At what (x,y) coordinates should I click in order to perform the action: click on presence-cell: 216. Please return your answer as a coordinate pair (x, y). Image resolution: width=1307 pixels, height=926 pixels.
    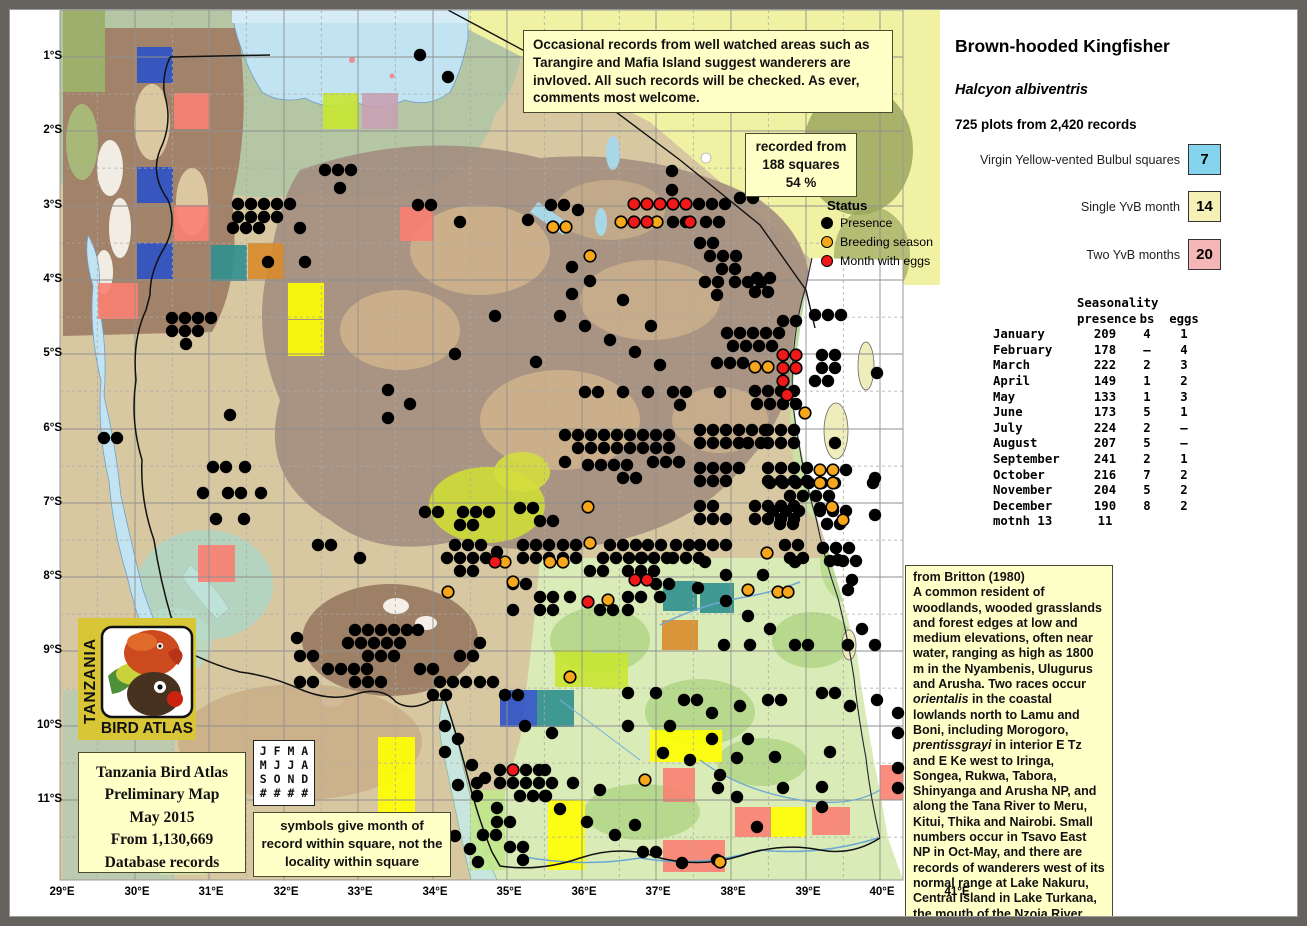
    Looking at the image, I should click on (1105, 474).